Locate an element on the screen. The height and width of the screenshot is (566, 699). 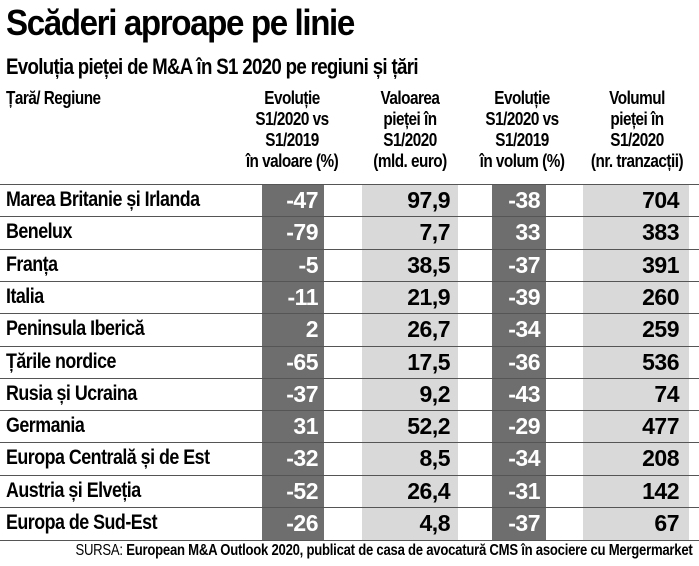
volume-cell: 477 is located at coordinates (660, 426).